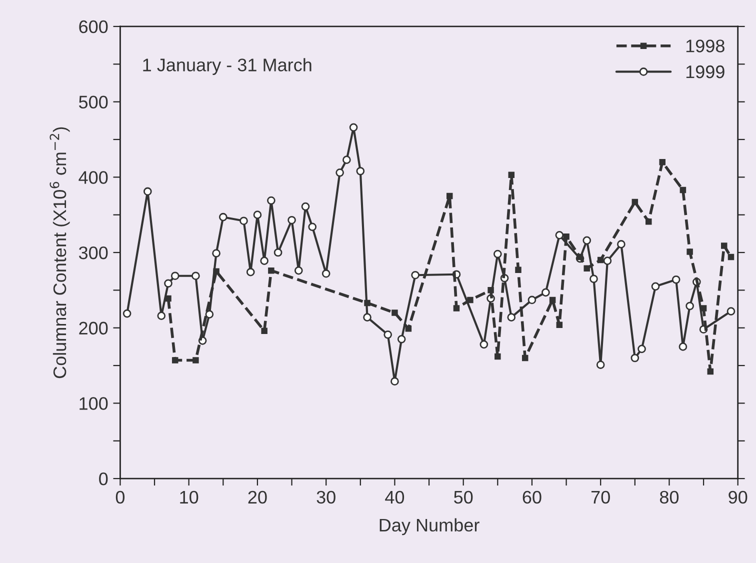 Image resolution: width=756 pixels, height=563 pixels. What do you see at coordinates (93, 253) in the screenshot?
I see `y-tick-label: 300` at bounding box center [93, 253].